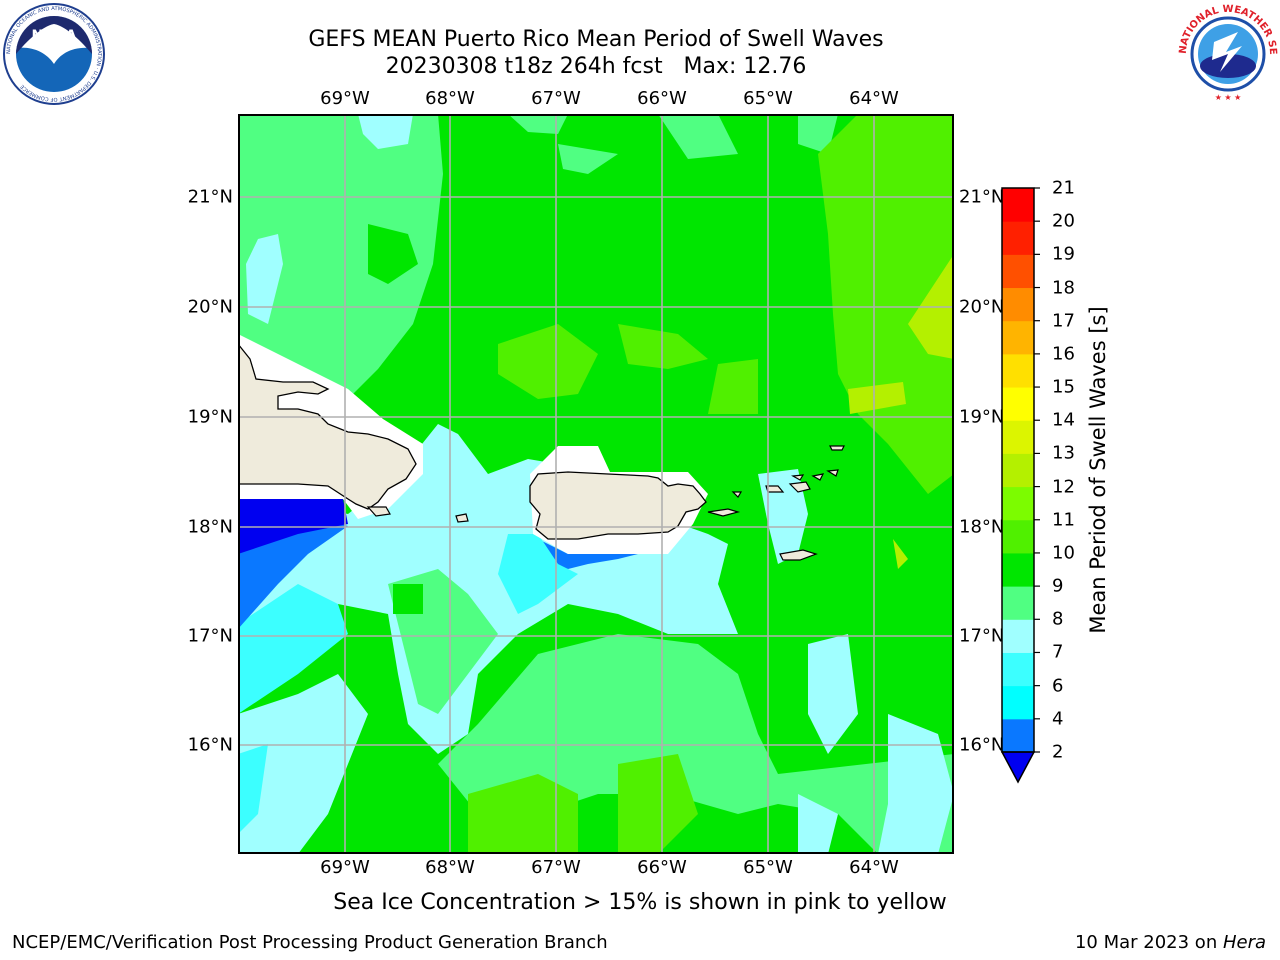 This screenshot has width=1280, height=960. Describe the element at coordinates (1063, 553) in the screenshot. I see `colorbar-tick-label: 10` at that location.